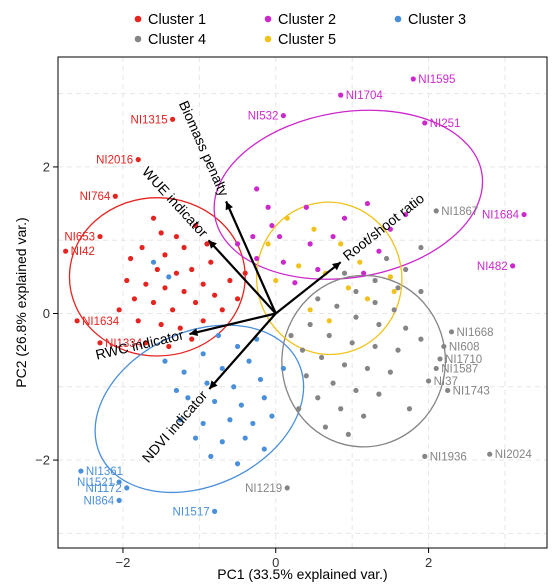  What do you see at coordinates (95, 483) in the screenshot?
I see `point-label-ni1521: NI1521` at bounding box center [95, 483].